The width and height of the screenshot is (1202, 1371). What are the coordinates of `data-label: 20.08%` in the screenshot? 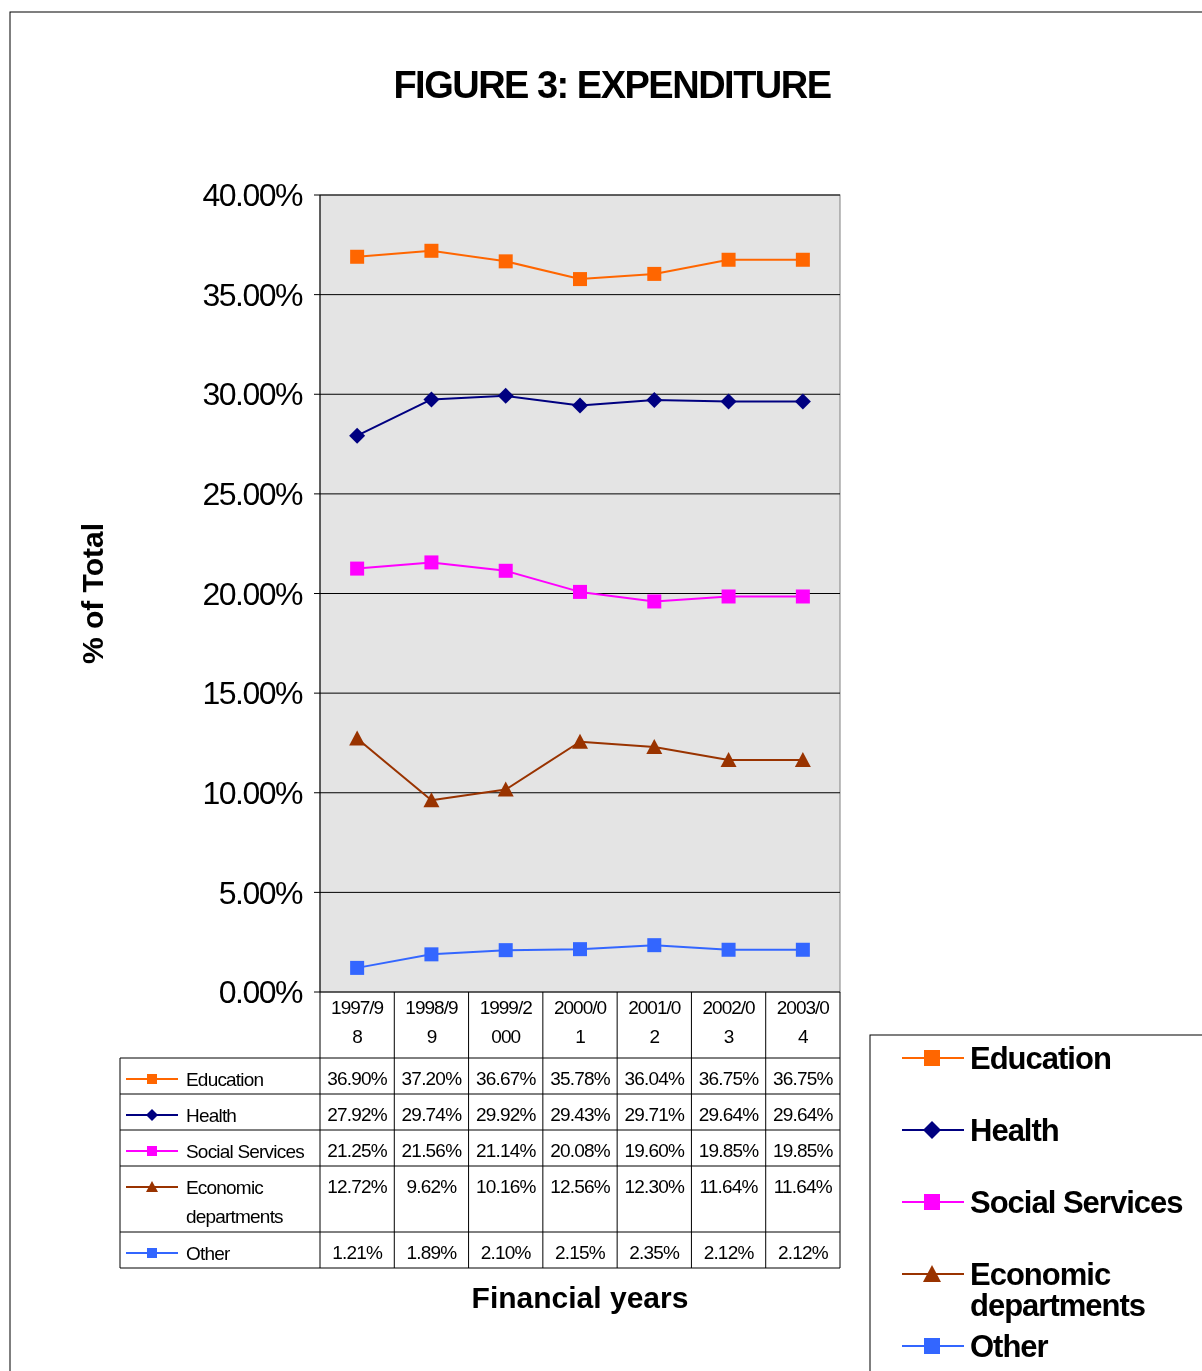 It's located at (580, 1150).